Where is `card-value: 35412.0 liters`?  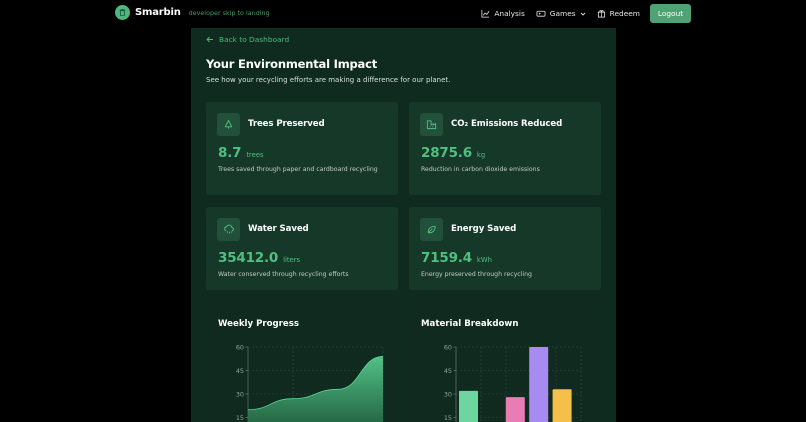 card-value: 35412.0 liters is located at coordinates (259, 258).